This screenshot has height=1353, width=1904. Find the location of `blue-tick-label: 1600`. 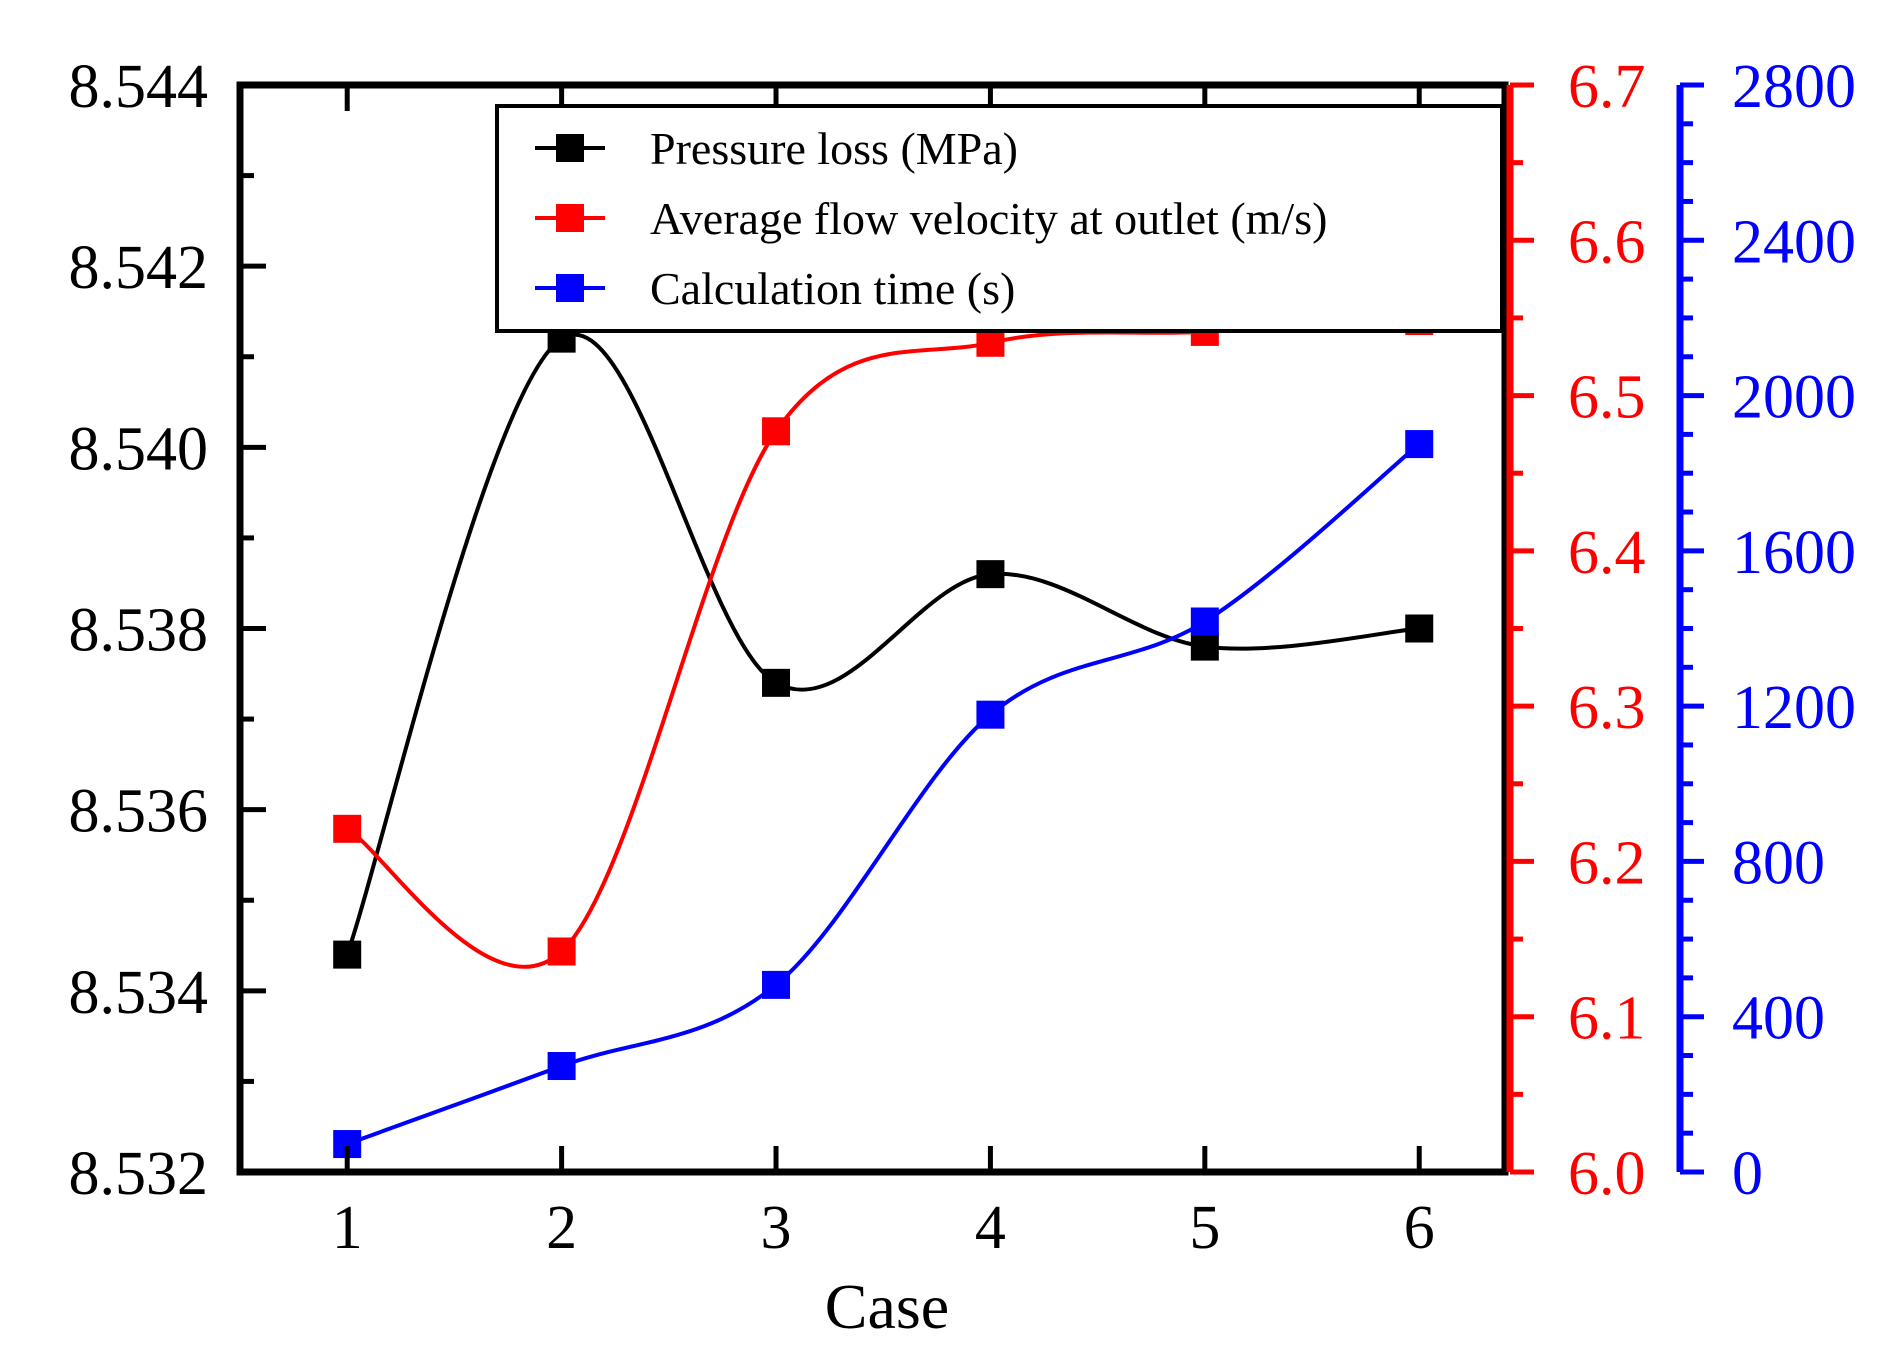

blue-tick-label: 1600 is located at coordinates (1794, 553).